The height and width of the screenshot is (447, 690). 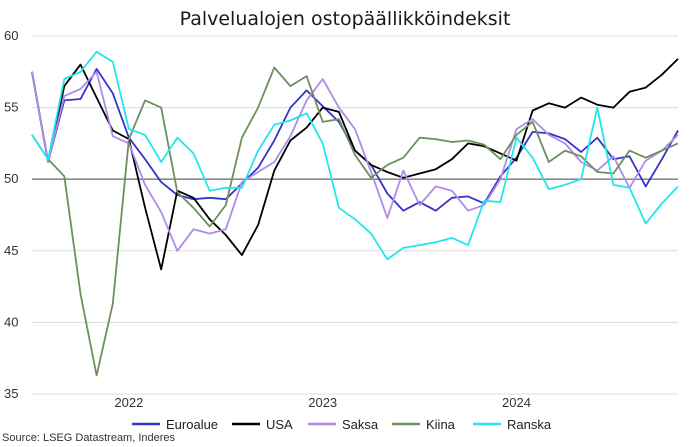 What do you see at coordinates (345, 19) in the screenshot?
I see `chart-title: Palvelualojen ostopäällikköindeksit` at bounding box center [345, 19].